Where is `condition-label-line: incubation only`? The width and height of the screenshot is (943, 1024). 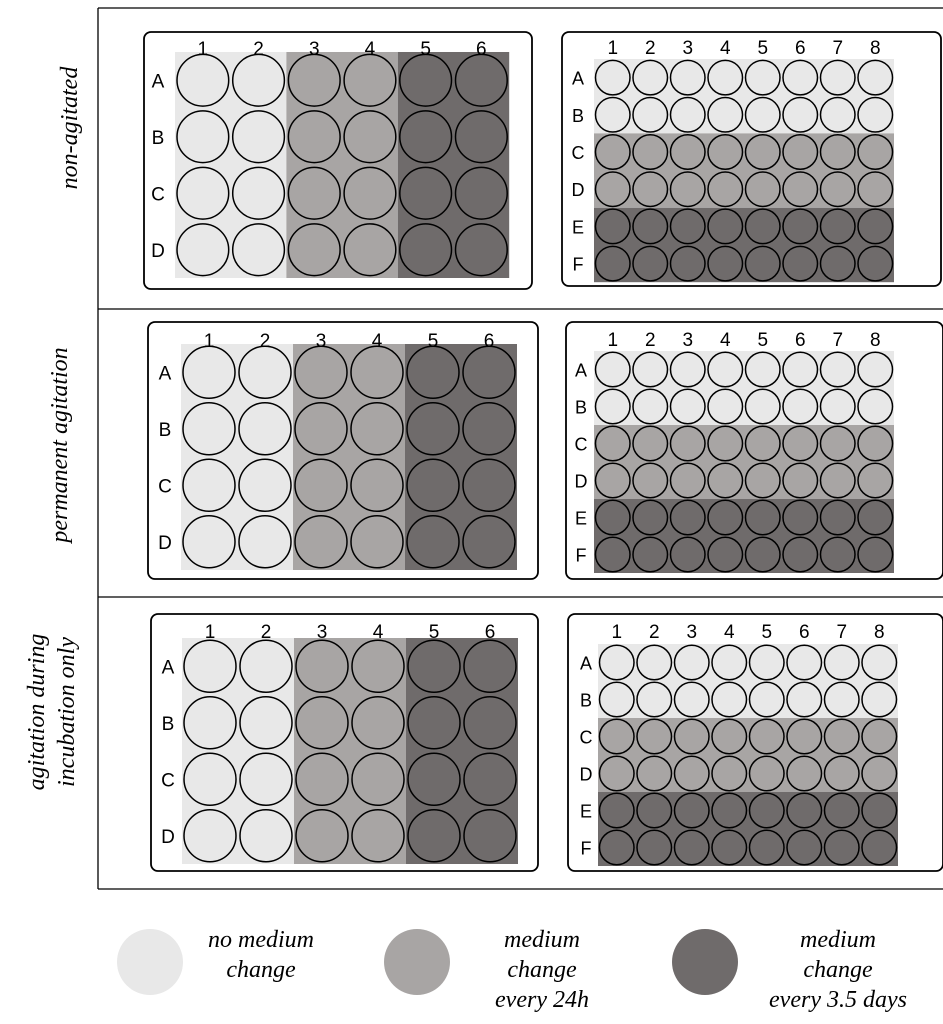 condition-label-line: incubation only is located at coordinates (67, 712).